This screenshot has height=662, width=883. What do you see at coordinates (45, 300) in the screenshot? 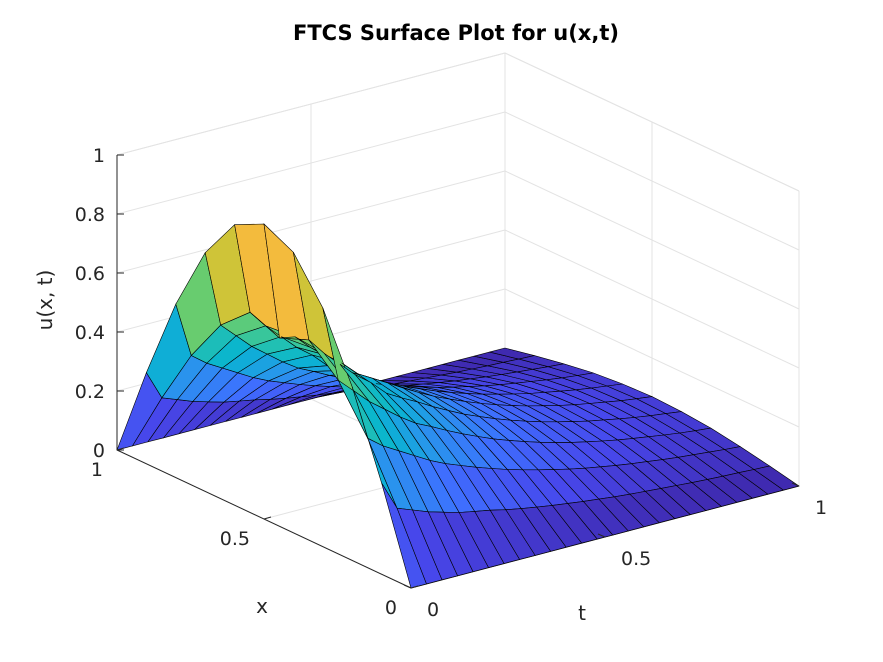
I see `z-axis-label: u(x, t)` at bounding box center [45, 300].